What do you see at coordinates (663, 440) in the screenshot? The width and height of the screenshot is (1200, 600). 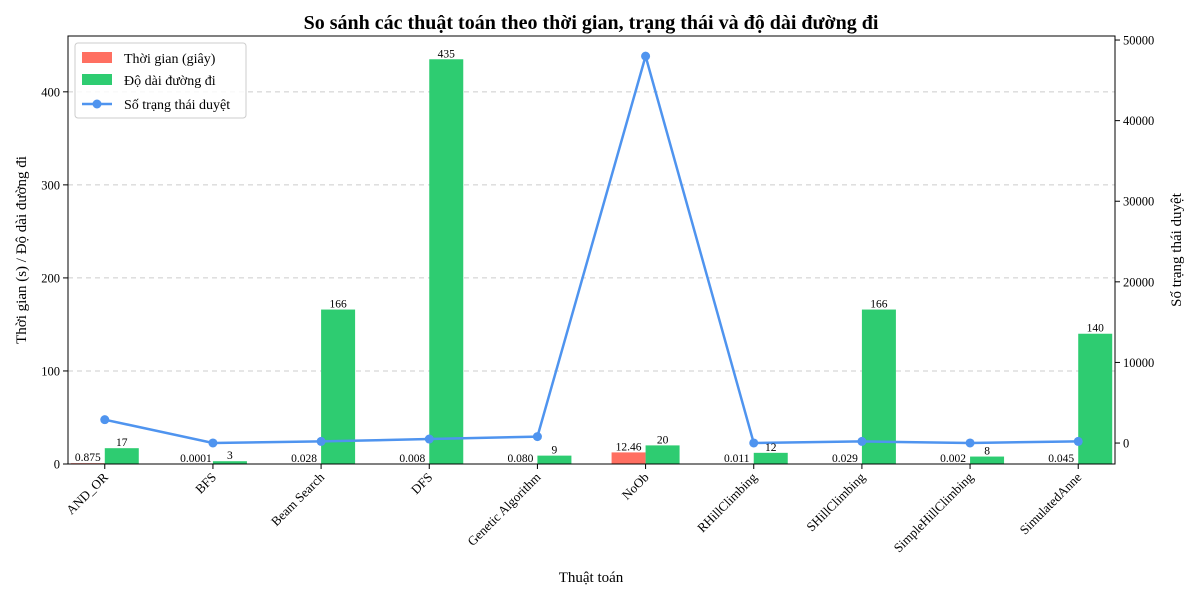 I see `data-label: 20` at bounding box center [663, 440].